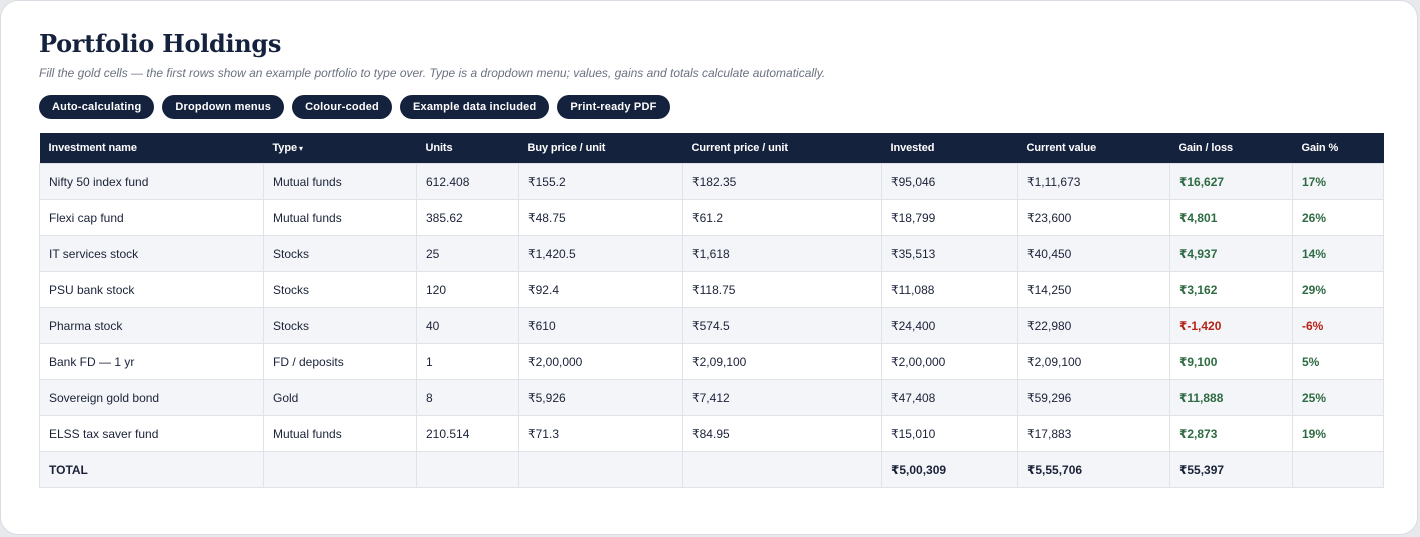 The width and height of the screenshot is (1420, 537). I want to click on pill-colour-coded: Colour-coded, so click(342, 107).